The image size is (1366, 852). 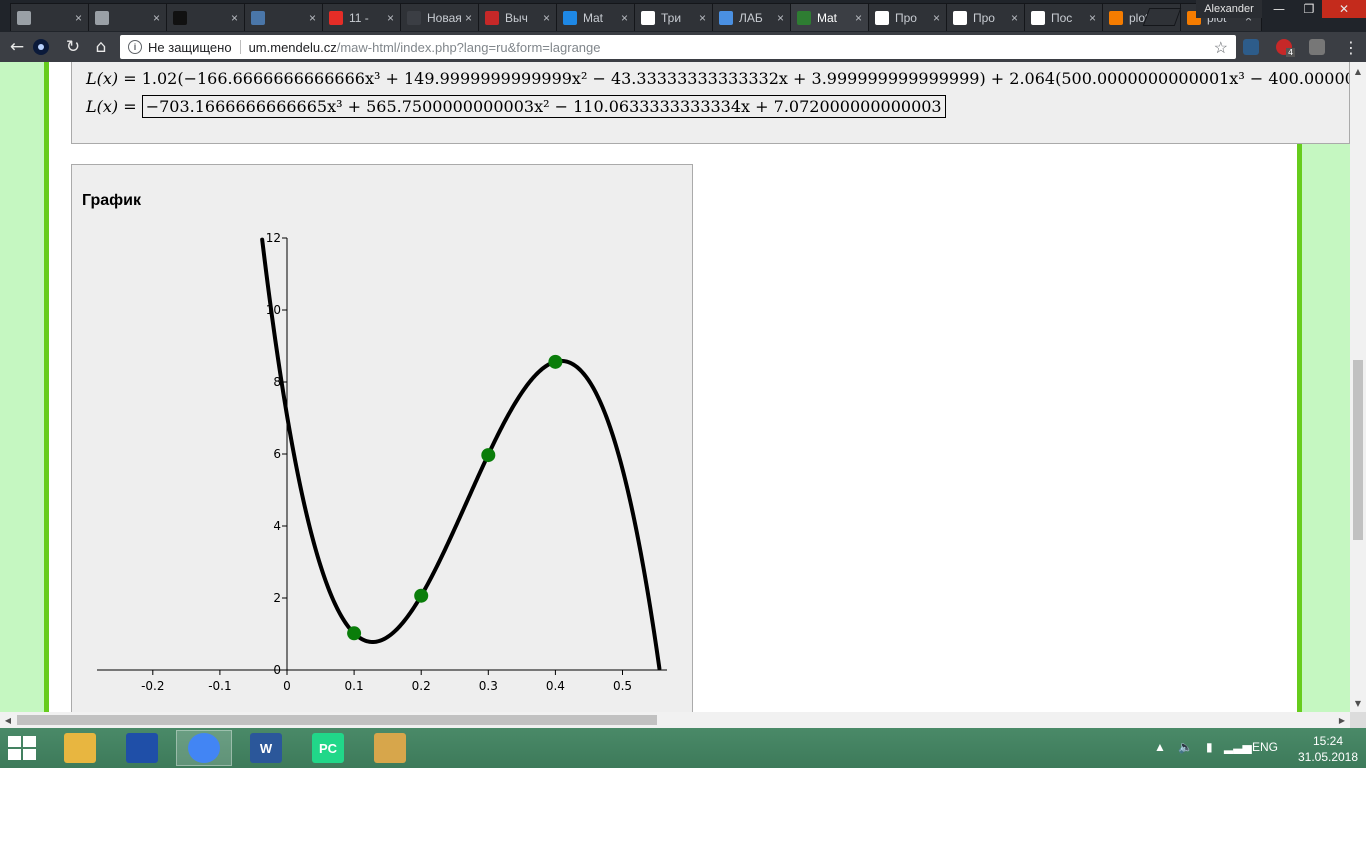 I want to click on x-tick-label: -0.1, so click(x=219, y=686).